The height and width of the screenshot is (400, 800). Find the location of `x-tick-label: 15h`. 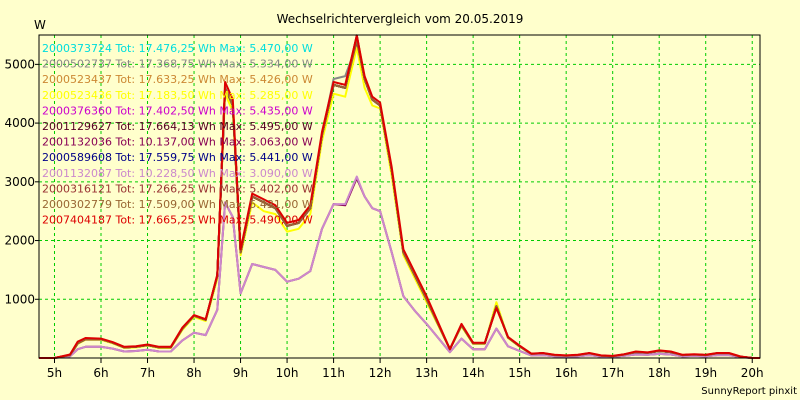

x-tick-label: 15h is located at coordinates (519, 373).